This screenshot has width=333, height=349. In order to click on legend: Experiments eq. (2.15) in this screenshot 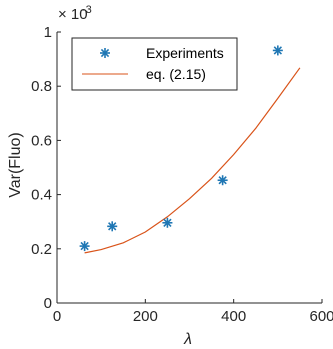, I will do `click(154, 64)`.